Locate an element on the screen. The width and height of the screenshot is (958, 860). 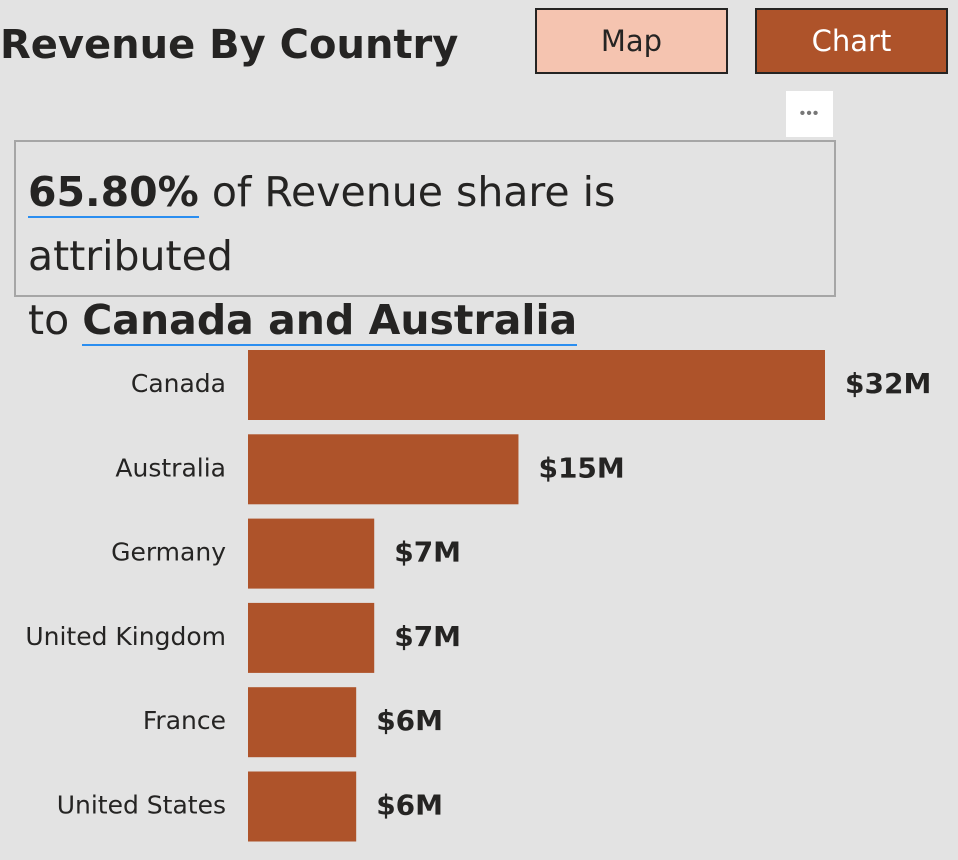
bar-france is located at coordinates (302, 722).